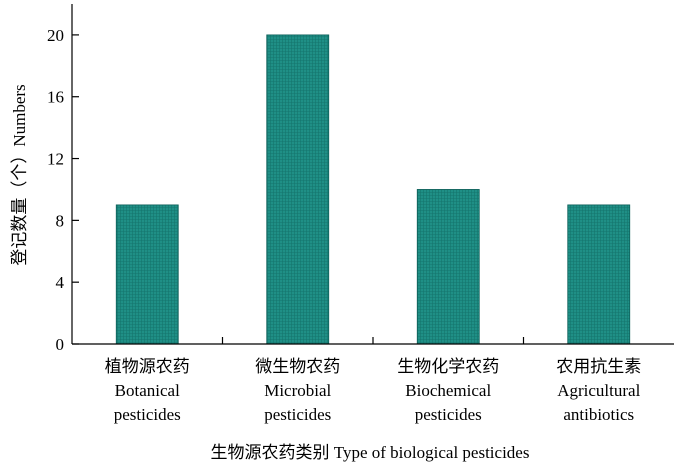 This screenshot has width=685, height=469. I want to click on y-tick-label: 8, so click(60, 220).